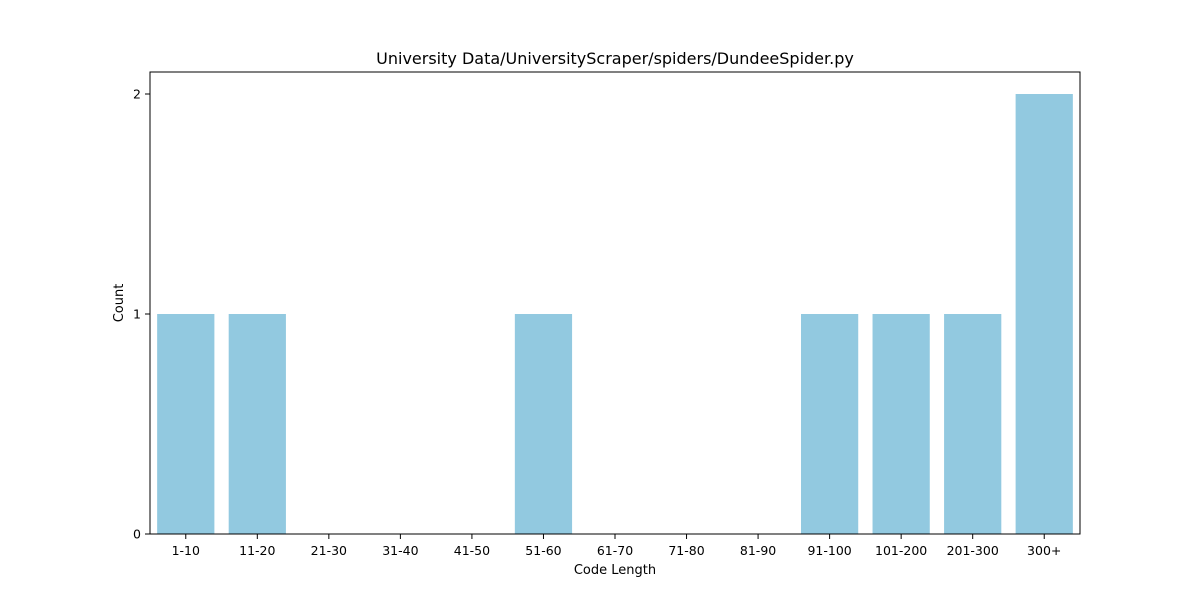 The height and width of the screenshot is (600, 1200). I want to click on y-axis-ticks: 0 1 2, so click(141, 314).